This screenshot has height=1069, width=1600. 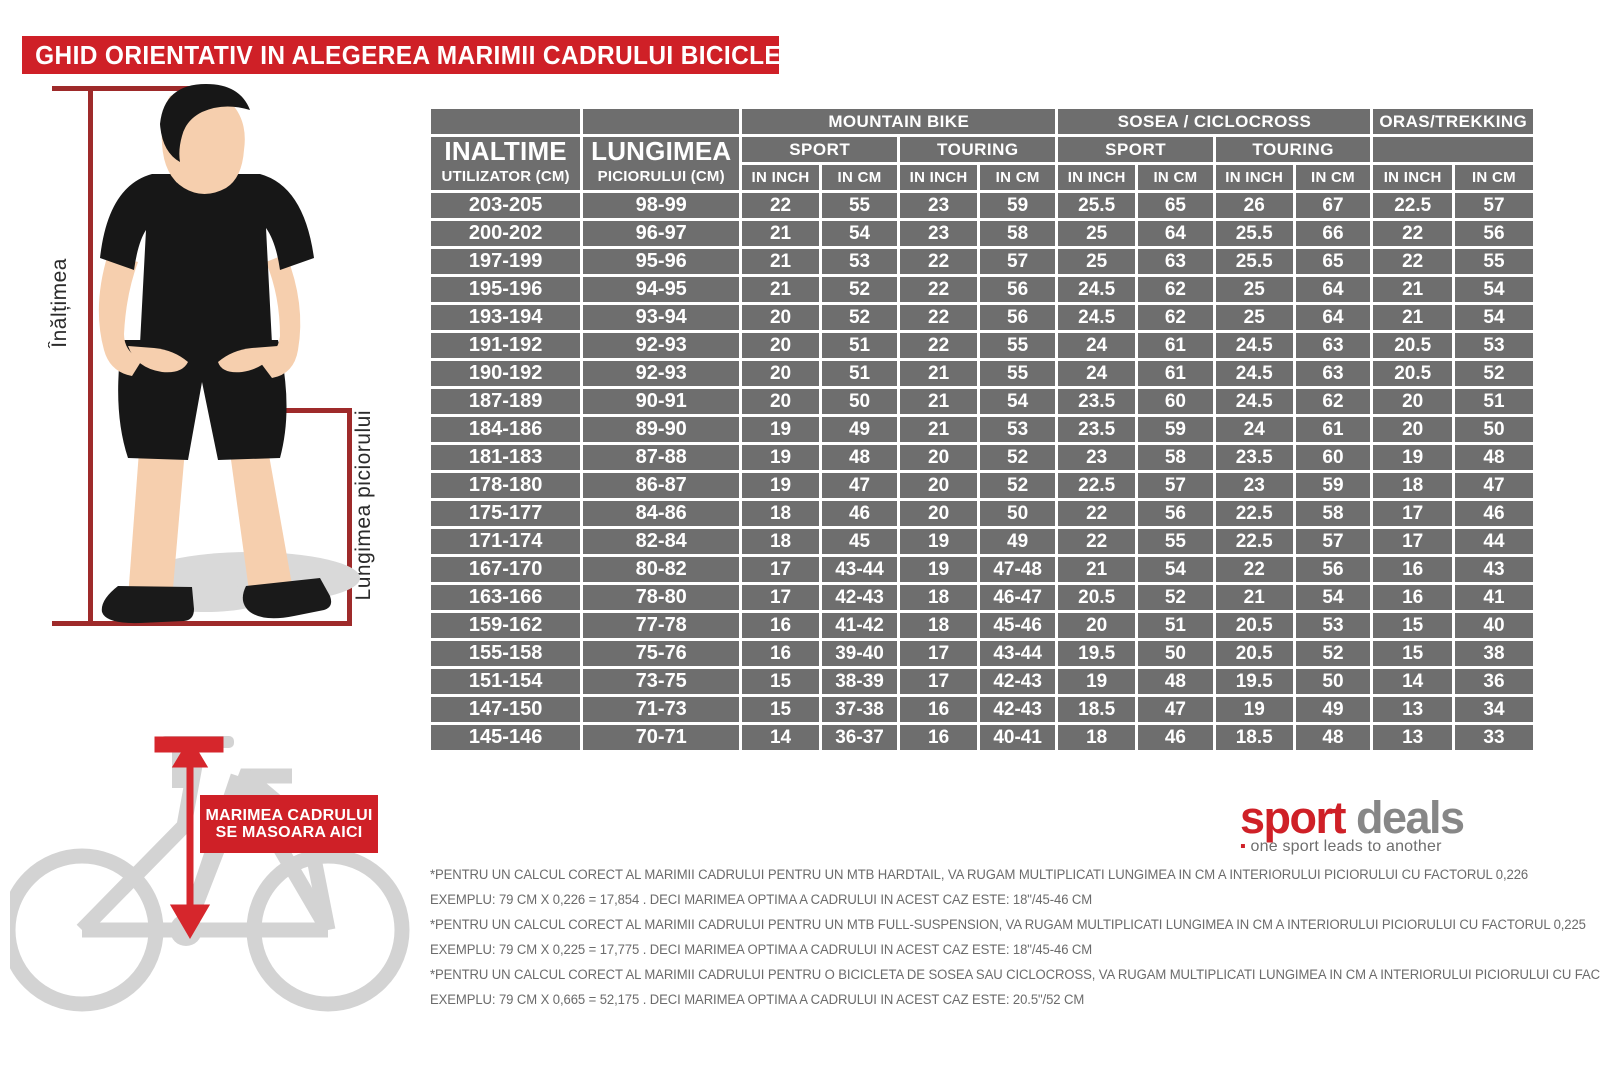 I want to click on cell-size-3: 57, so click(x=1017, y=261).